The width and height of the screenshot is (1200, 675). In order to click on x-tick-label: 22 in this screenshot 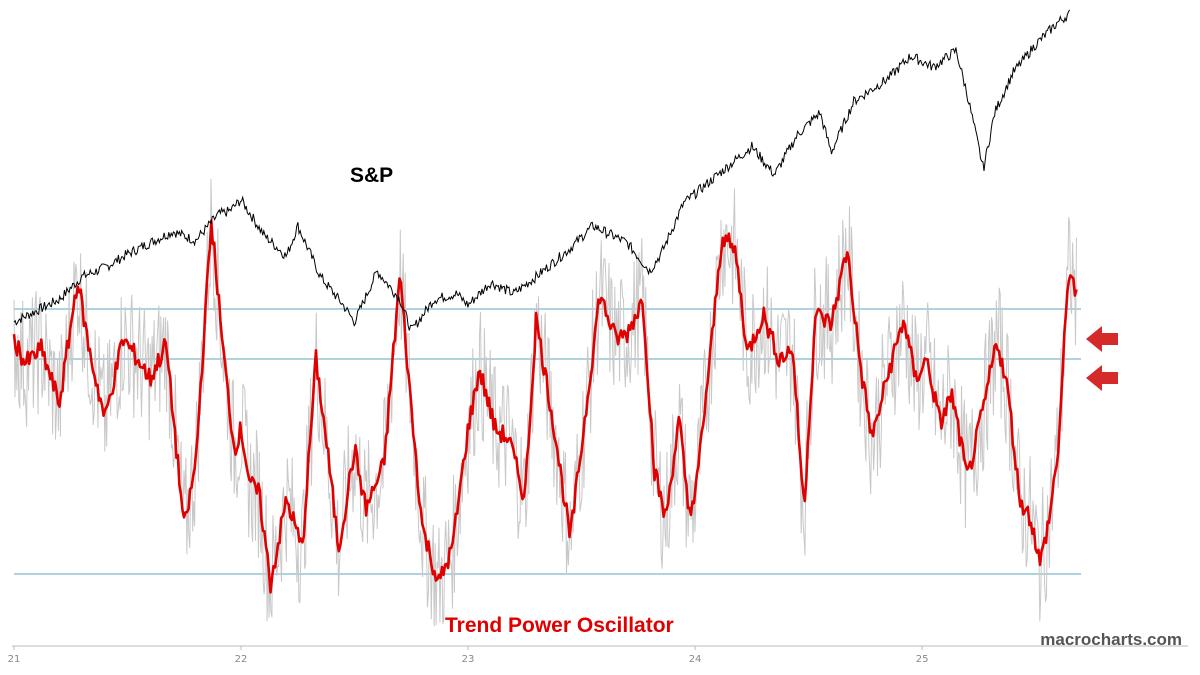, I will do `click(241, 659)`.